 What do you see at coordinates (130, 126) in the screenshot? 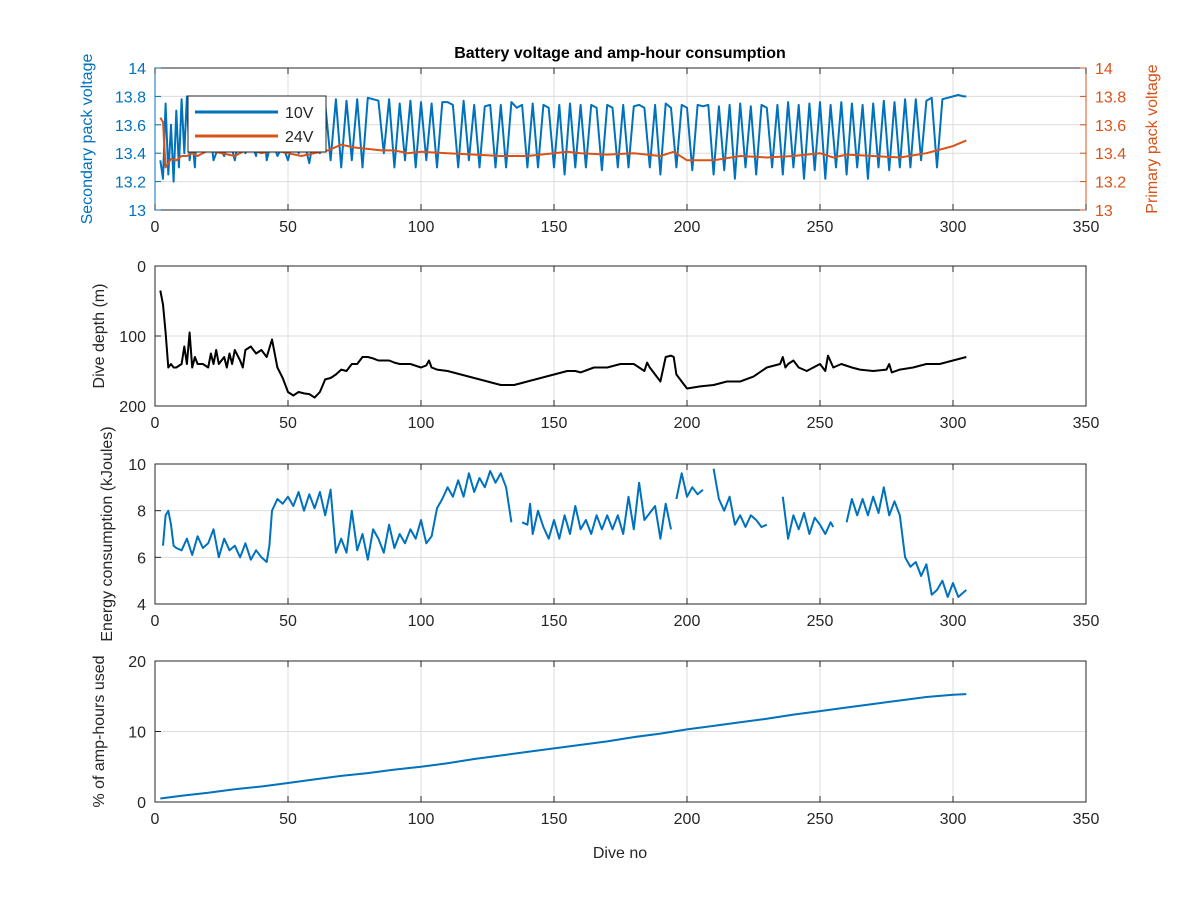
I see `y-tick-label: 13.6` at bounding box center [130, 126].